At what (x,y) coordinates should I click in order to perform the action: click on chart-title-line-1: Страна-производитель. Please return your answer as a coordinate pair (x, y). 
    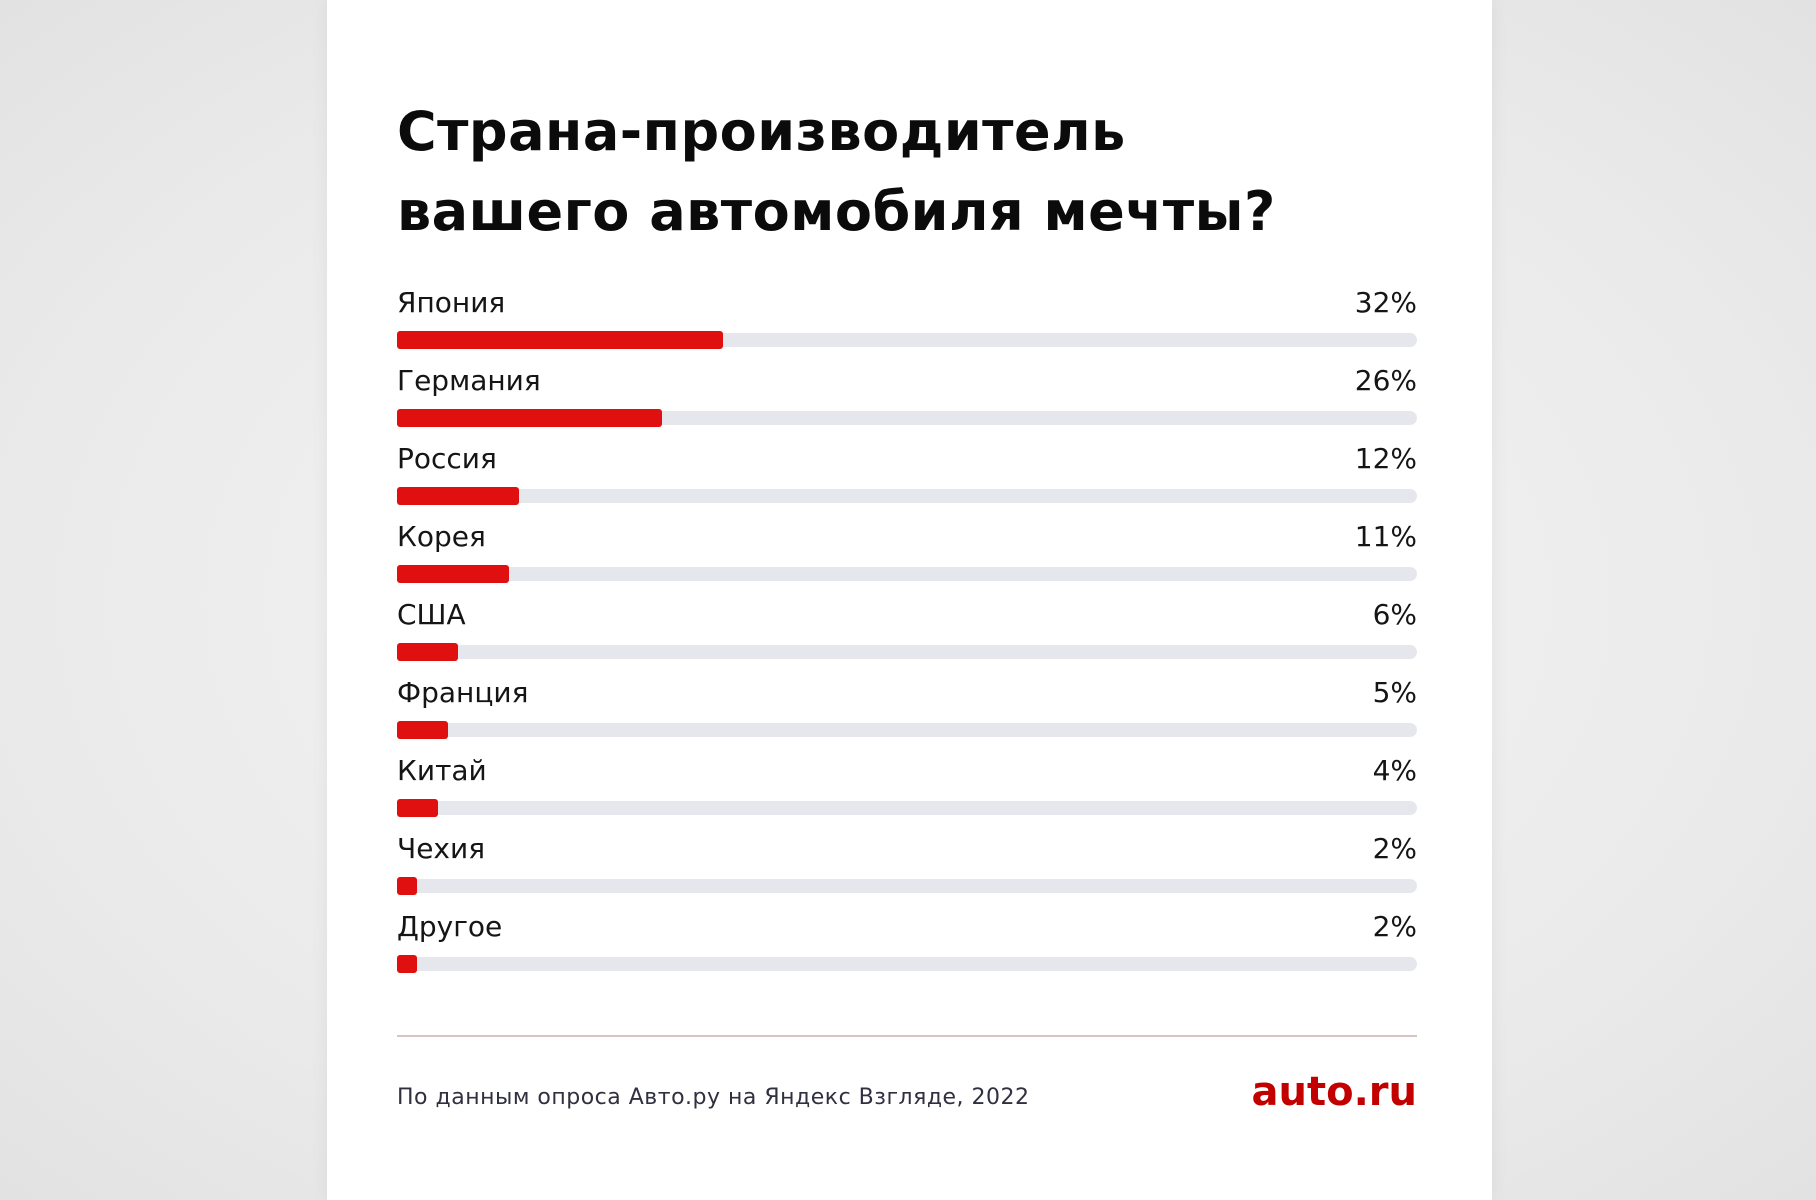
    Looking at the image, I should click on (761, 131).